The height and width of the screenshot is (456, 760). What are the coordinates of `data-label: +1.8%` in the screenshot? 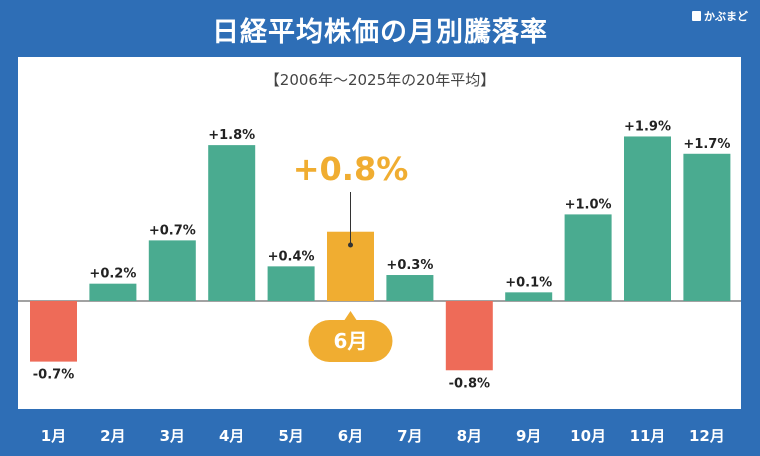 It's located at (231, 135).